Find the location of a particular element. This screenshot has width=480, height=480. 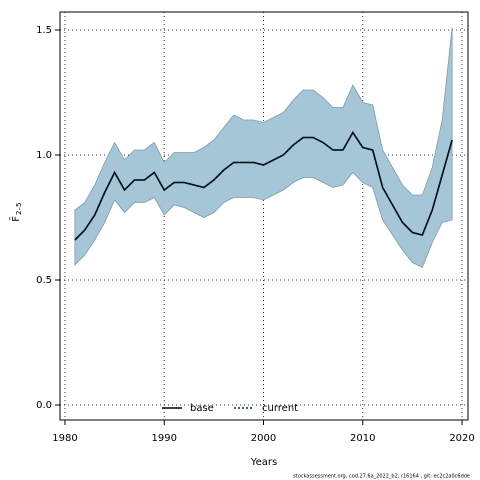

y-tick-label: 0.0 is located at coordinates (44, 405).